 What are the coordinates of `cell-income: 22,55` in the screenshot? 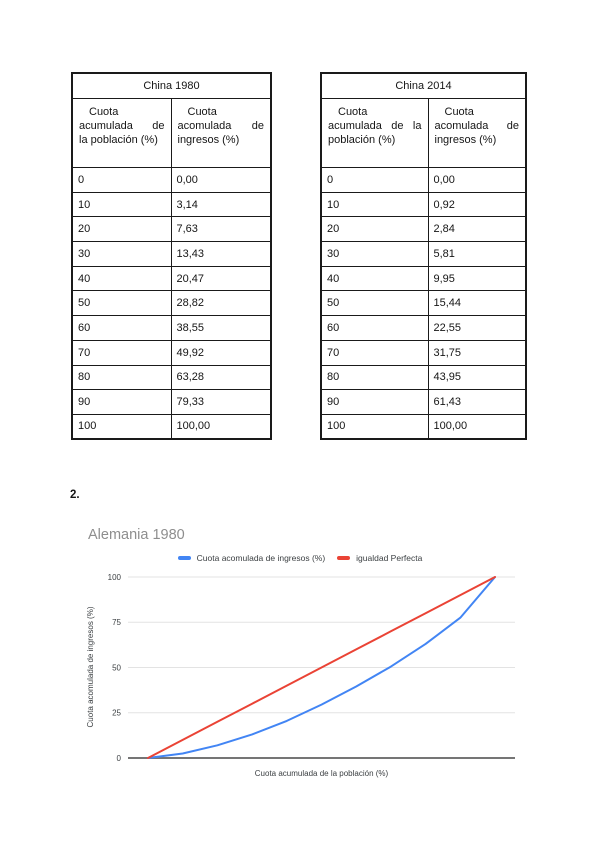 It's located at (477, 328).